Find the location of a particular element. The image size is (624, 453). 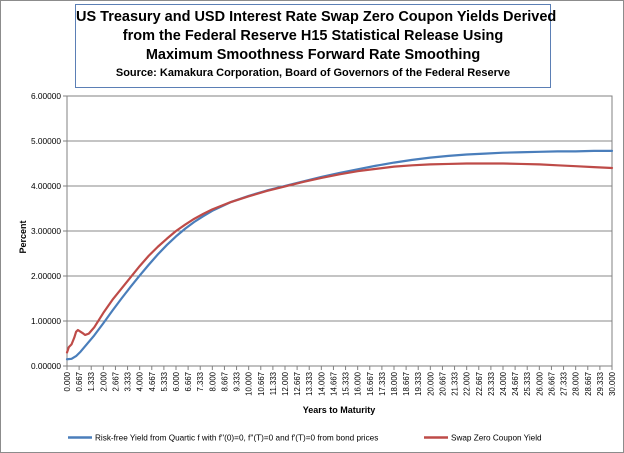

x-axis-label: Years to Maturity is located at coordinates (339, 410).